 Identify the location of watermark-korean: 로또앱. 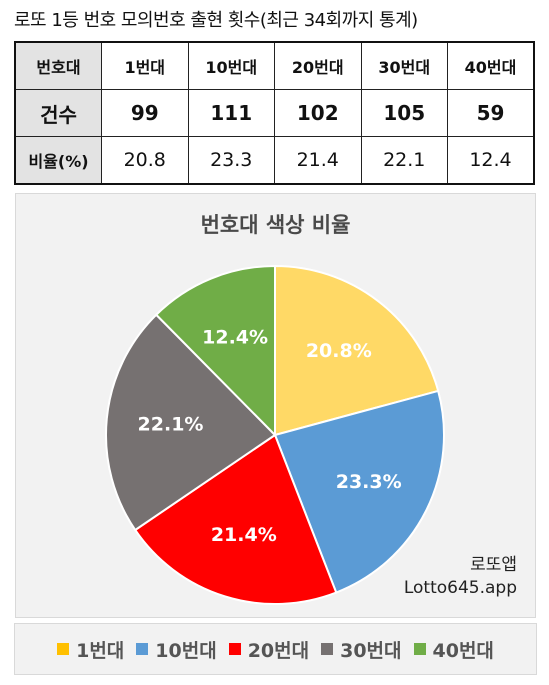
(493, 565).